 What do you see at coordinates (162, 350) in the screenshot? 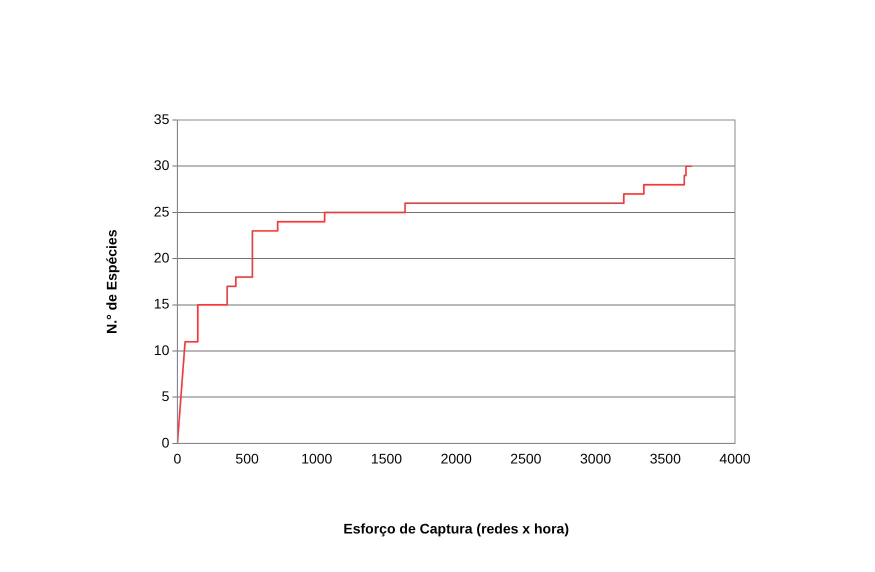
I see `y-tick-label: 10` at bounding box center [162, 350].